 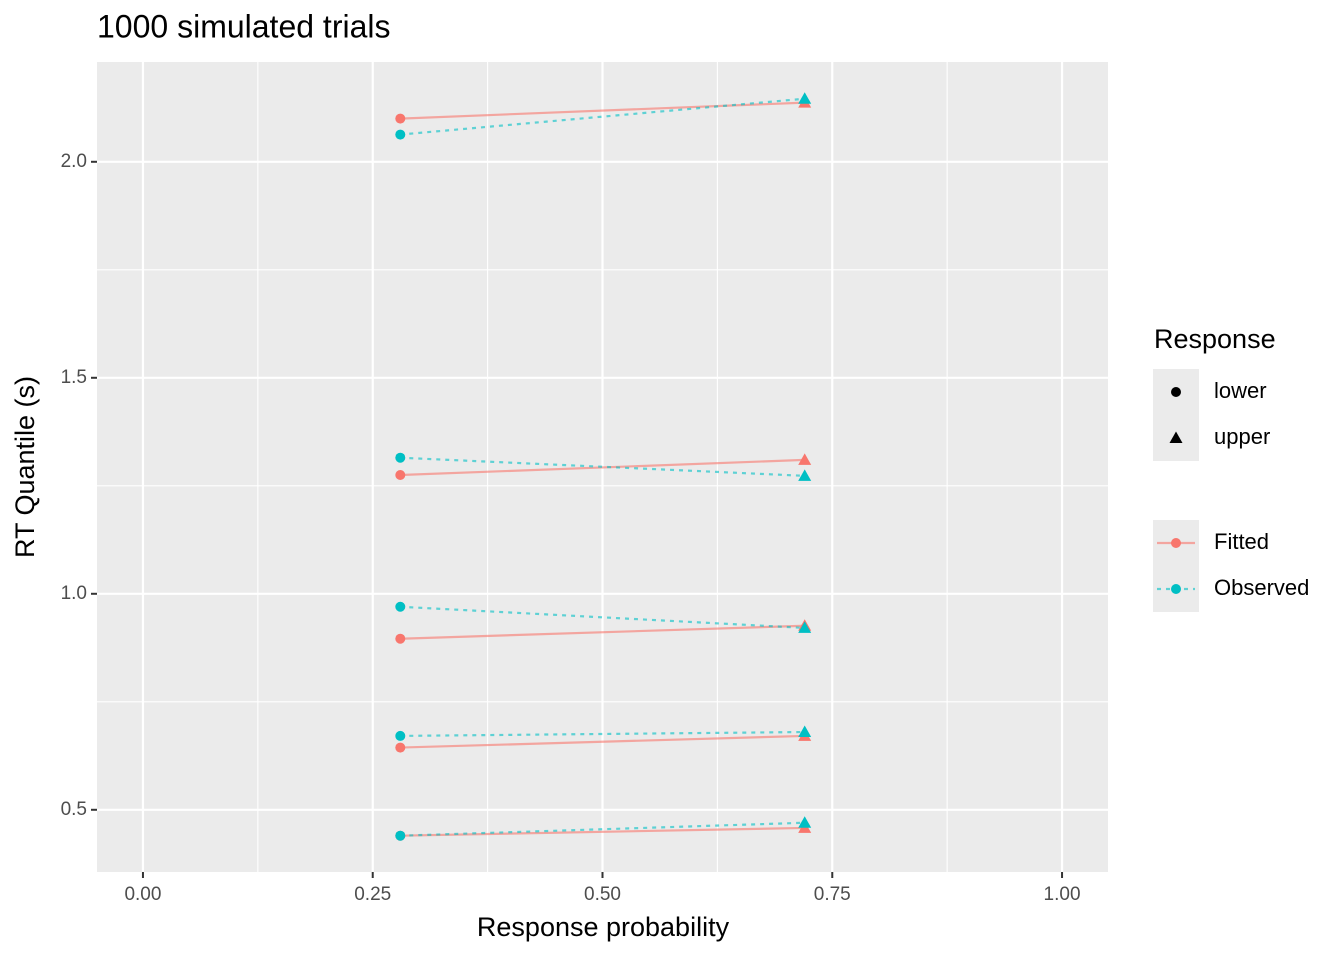 What do you see at coordinates (74, 809) in the screenshot?
I see `y-tick-label: 0.5` at bounding box center [74, 809].